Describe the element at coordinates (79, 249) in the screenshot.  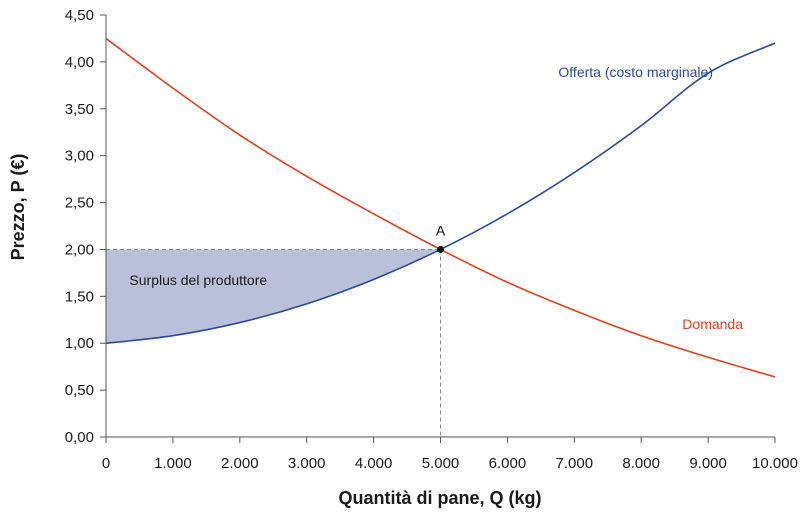
I see `y-tick-label: 2,00` at that location.